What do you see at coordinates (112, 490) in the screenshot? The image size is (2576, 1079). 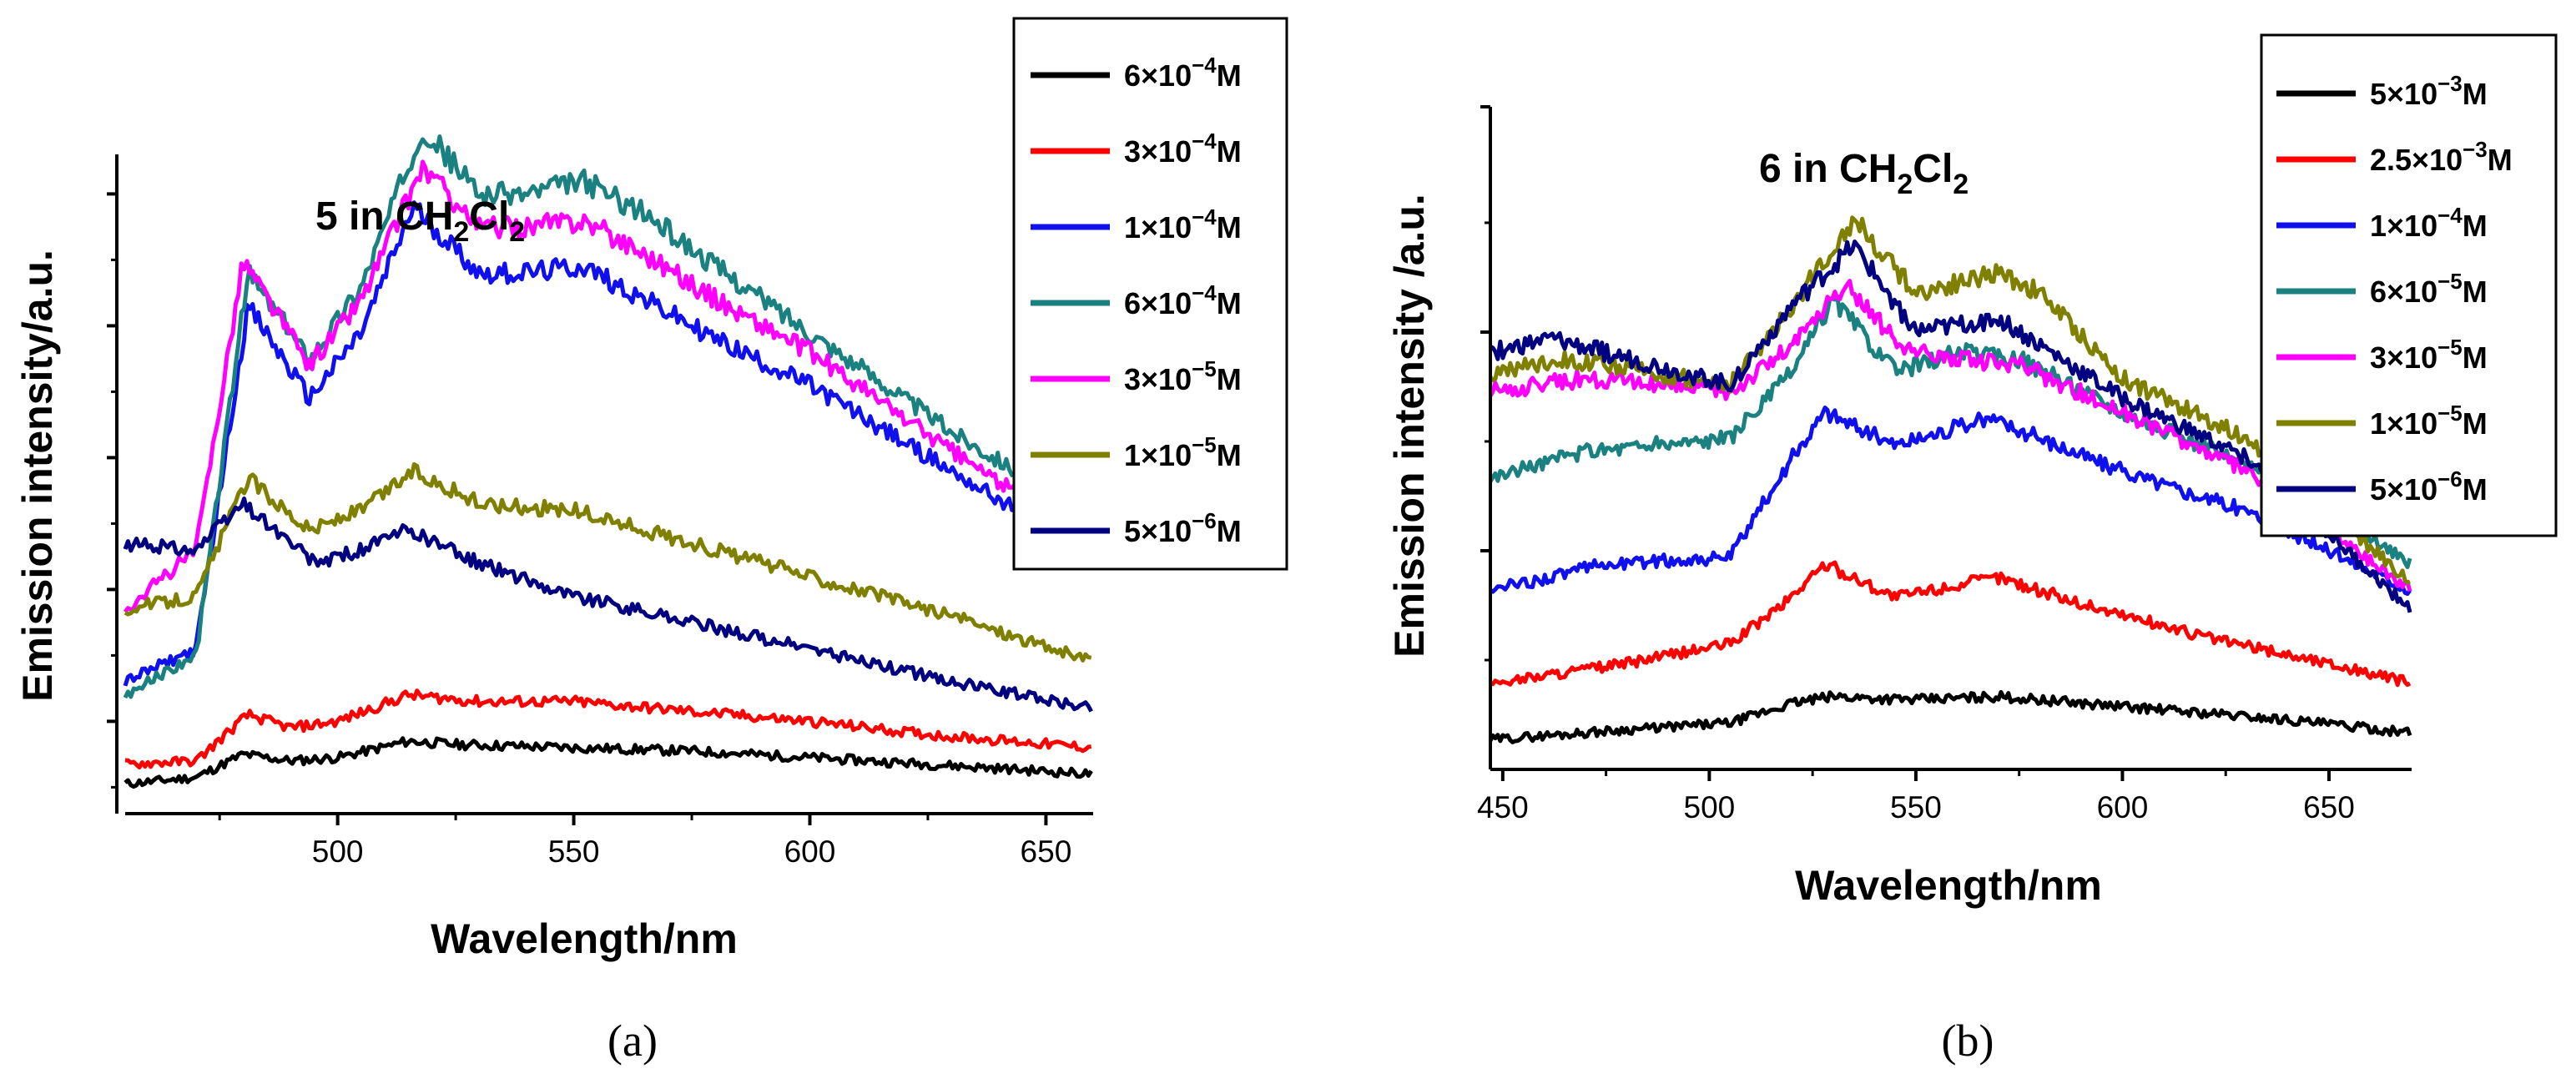 I see `chart-a-y-ticks` at bounding box center [112, 490].